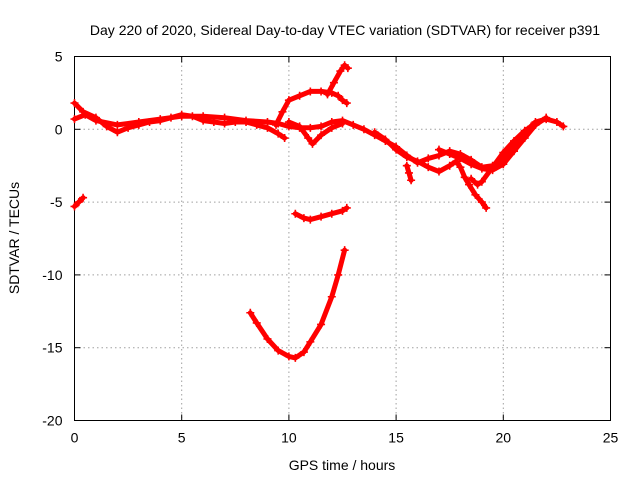  Describe the element at coordinates (59, 129) in the screenshot. I see `y-tick-label: 0` at that location.